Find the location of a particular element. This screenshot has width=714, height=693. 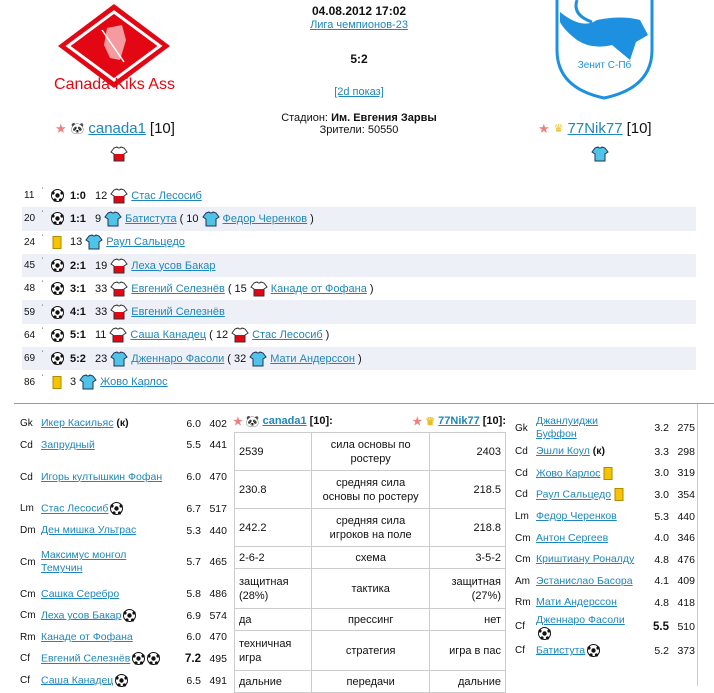

league-link: Лига чемпионов-23 is located at coordinates (359, 25).